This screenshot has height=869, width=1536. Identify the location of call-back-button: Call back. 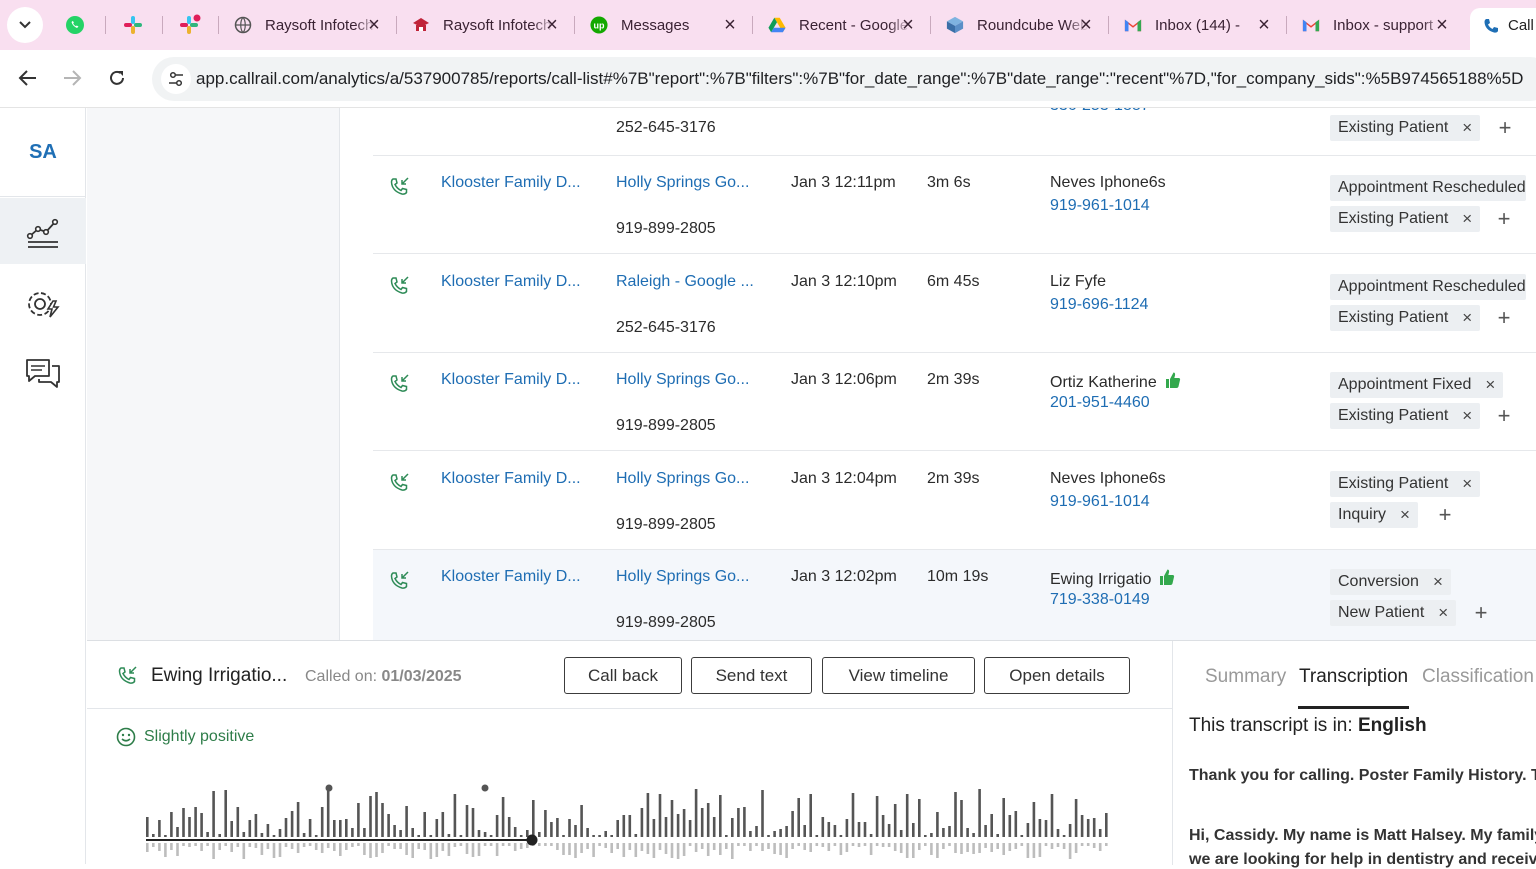
(623, 675).